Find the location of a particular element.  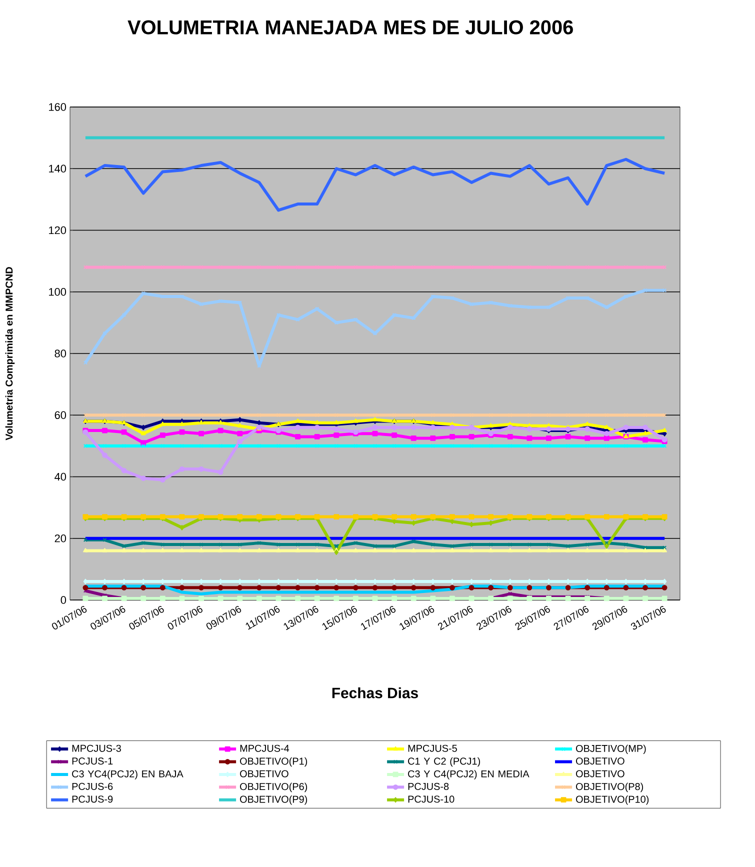

chart-title: VOLUMETRIA MANEJADA MES DE JULIO 2006 is located at coordinates (350, 27).